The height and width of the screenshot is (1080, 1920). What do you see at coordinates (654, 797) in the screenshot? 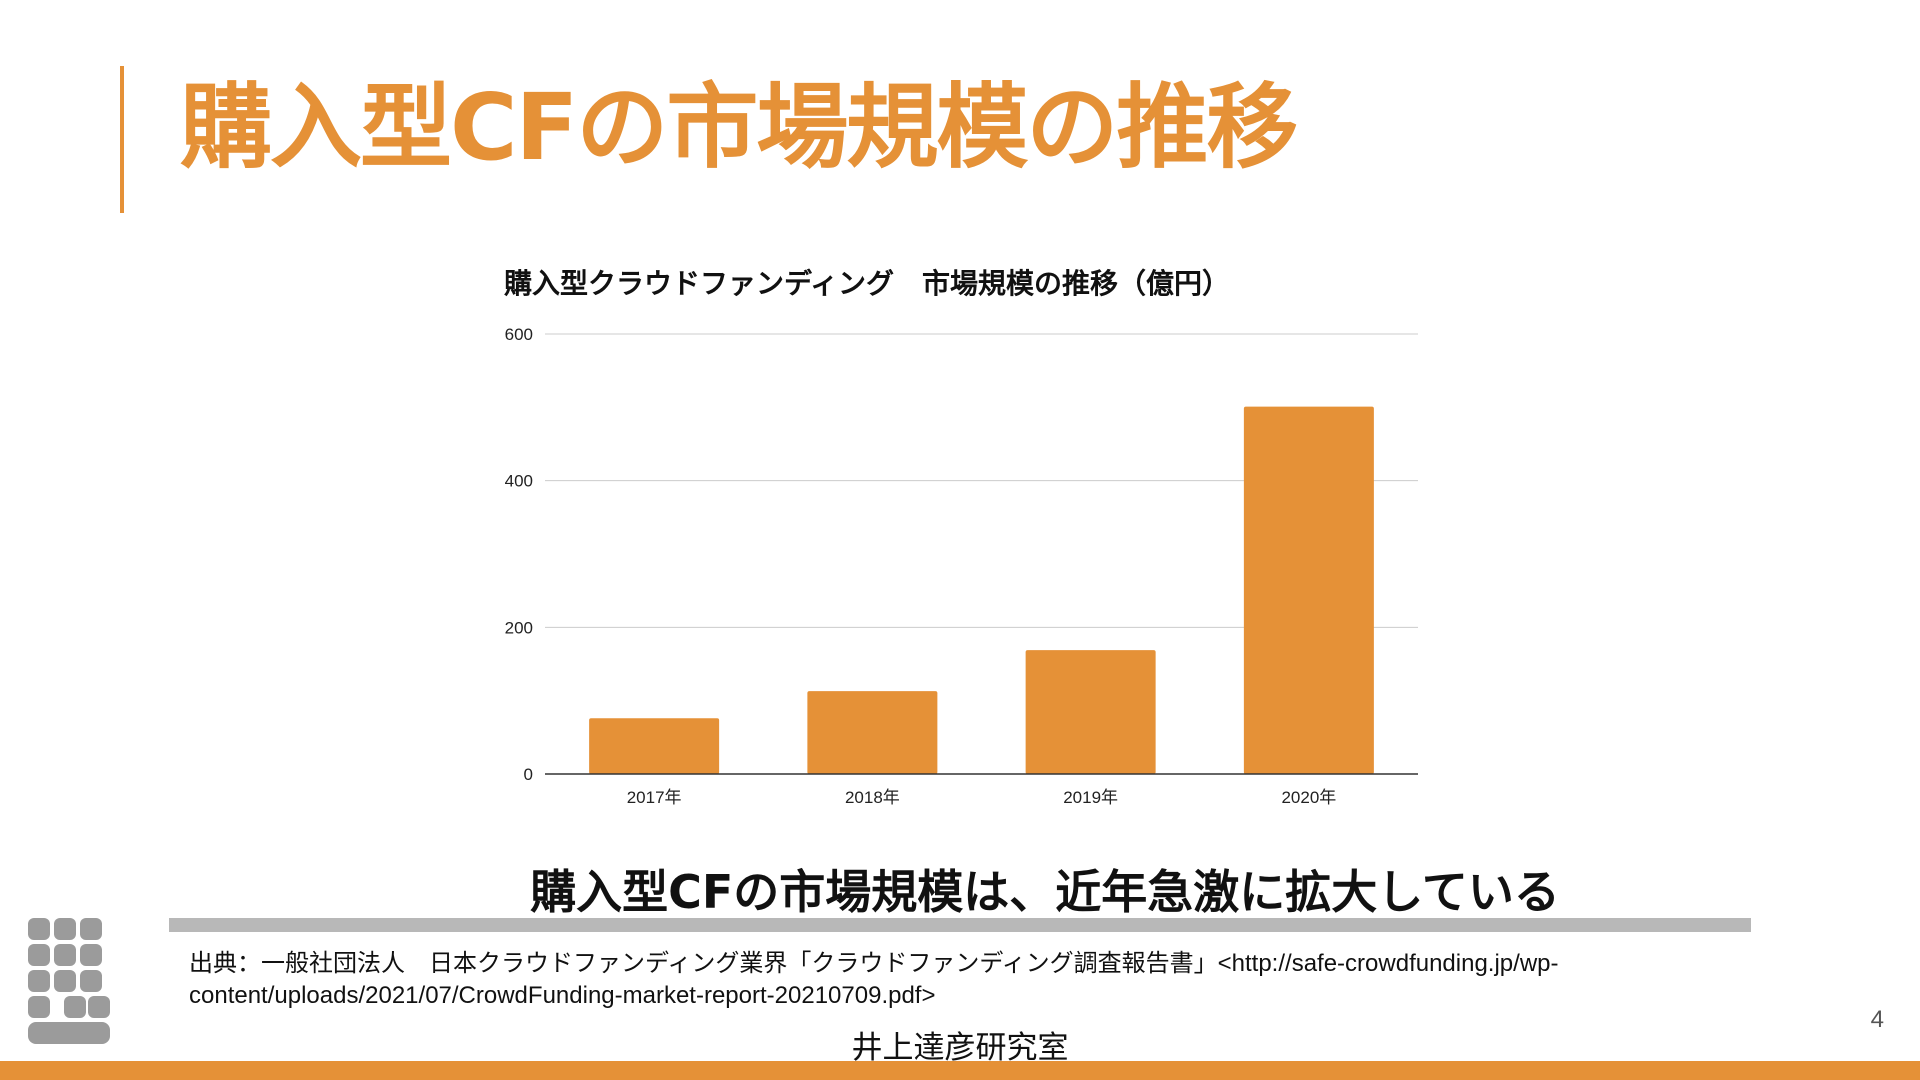
I see `x-tick-label: 2017年` at bounding box center [654, 797].